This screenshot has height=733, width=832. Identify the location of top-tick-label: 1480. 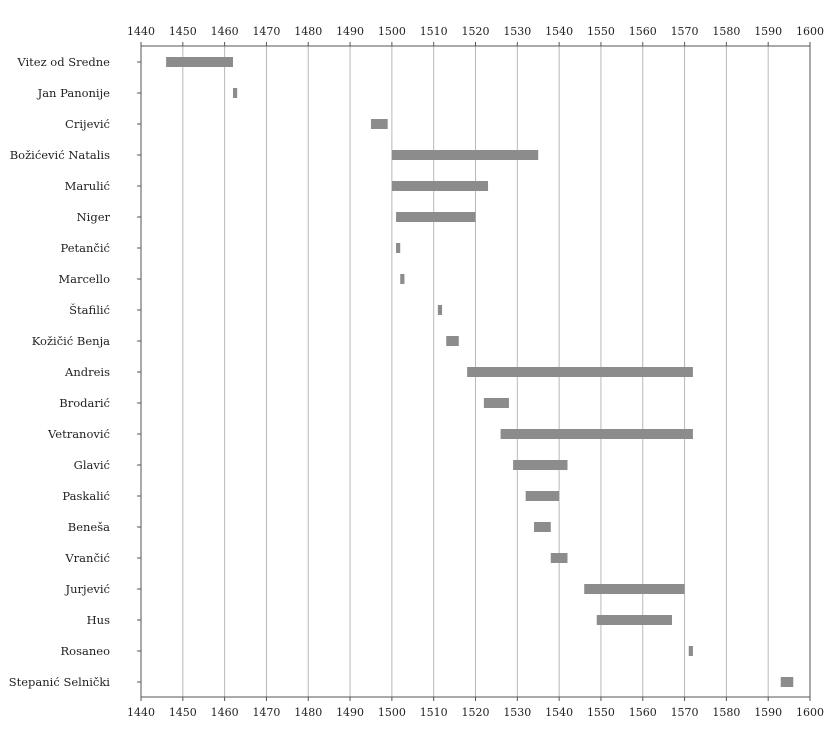
(308, 31).